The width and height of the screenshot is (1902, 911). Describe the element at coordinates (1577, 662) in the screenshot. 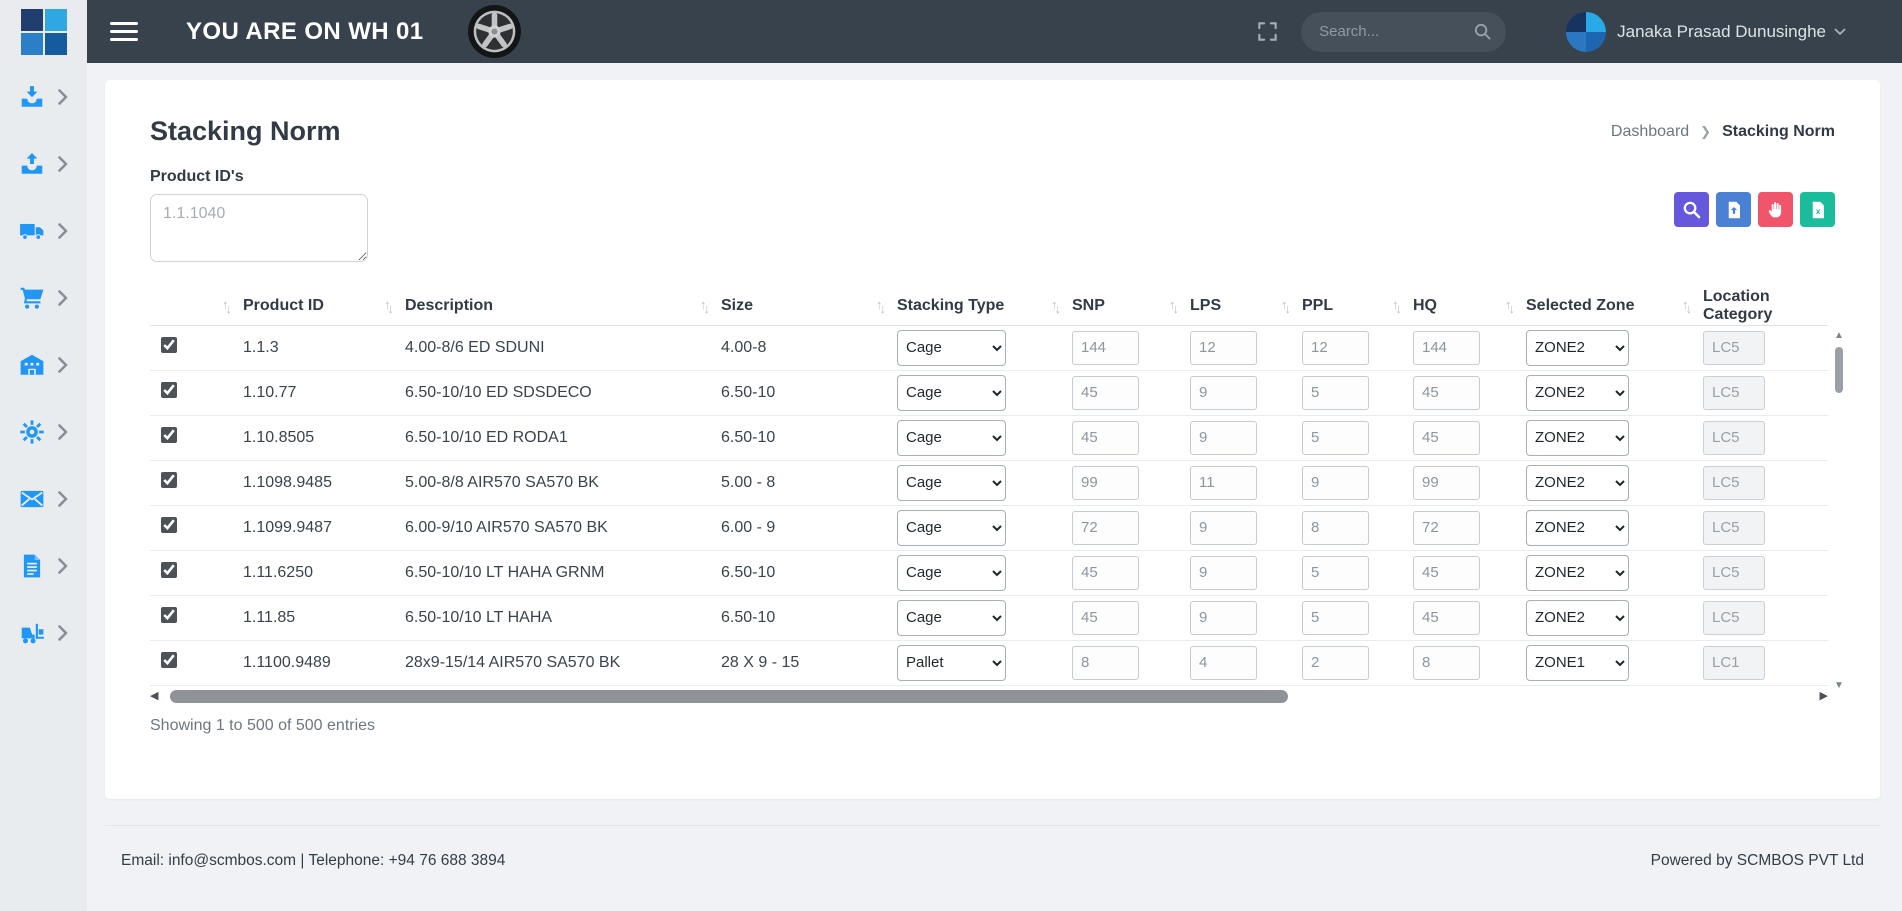

I see `zone-select: ZONE1` at that location.